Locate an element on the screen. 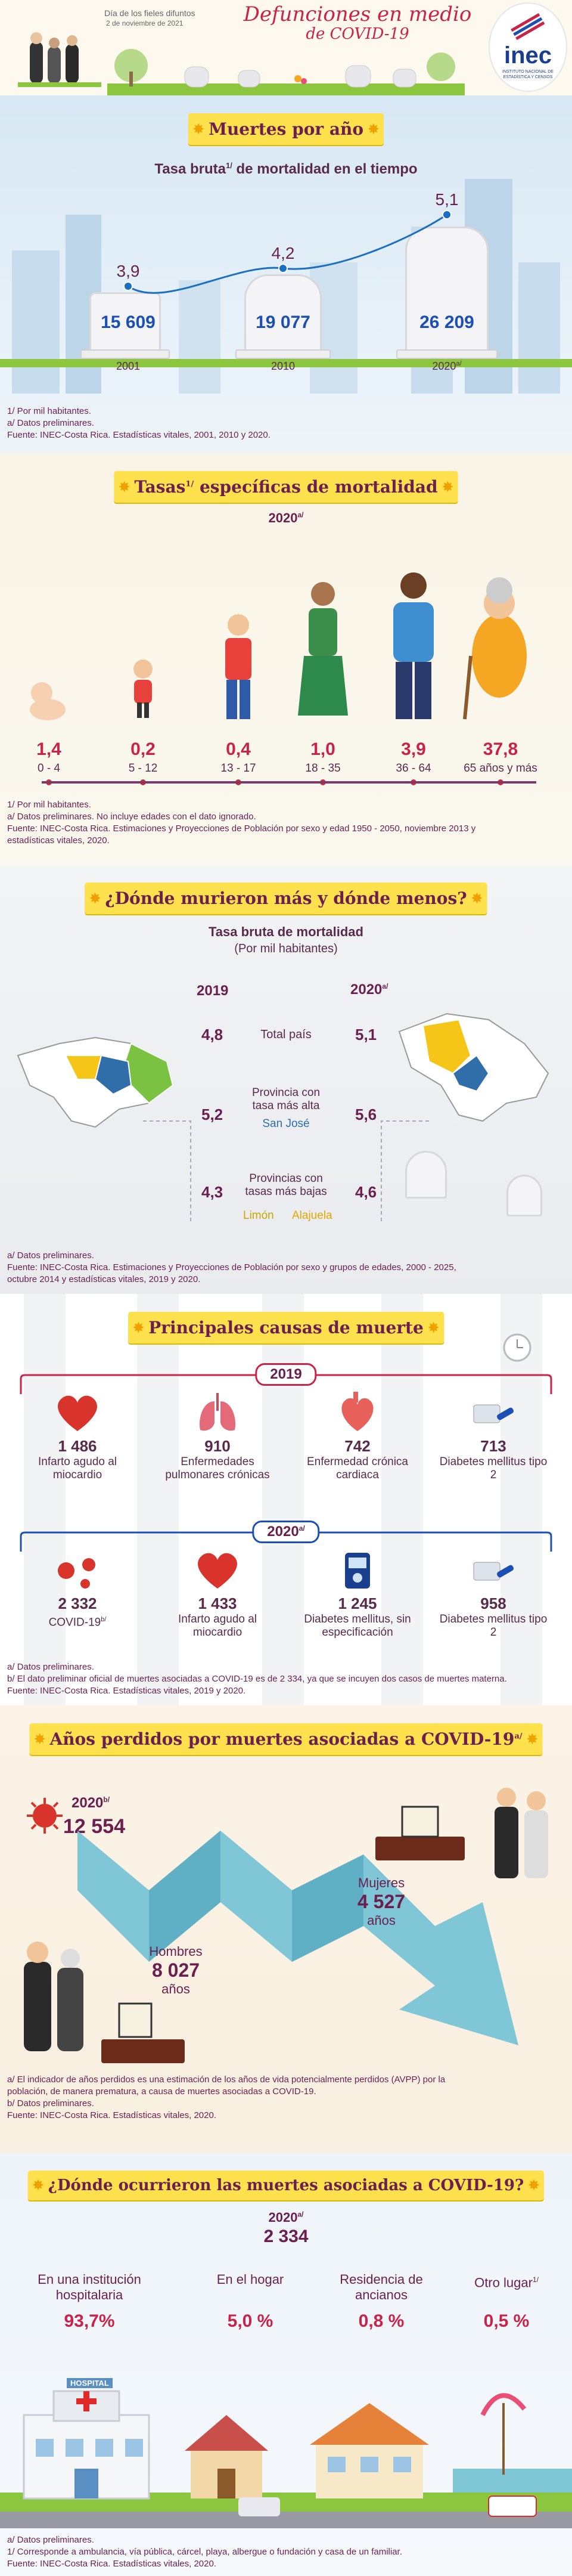  place-label: Otro lugar1/ is located at coordinates (506, 2283).